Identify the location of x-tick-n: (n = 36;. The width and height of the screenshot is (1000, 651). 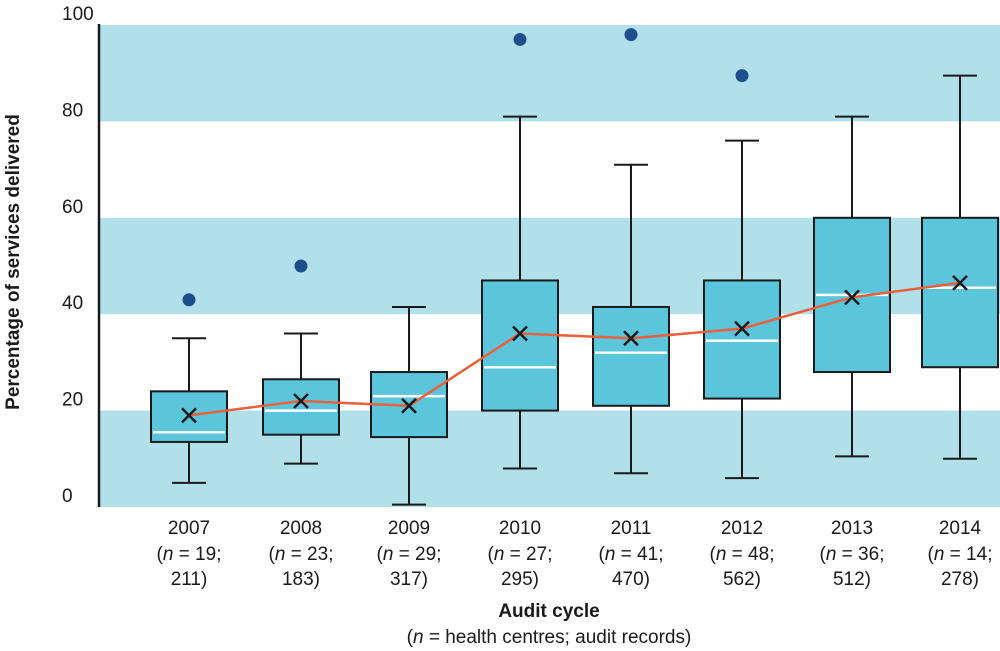
(852, 554).